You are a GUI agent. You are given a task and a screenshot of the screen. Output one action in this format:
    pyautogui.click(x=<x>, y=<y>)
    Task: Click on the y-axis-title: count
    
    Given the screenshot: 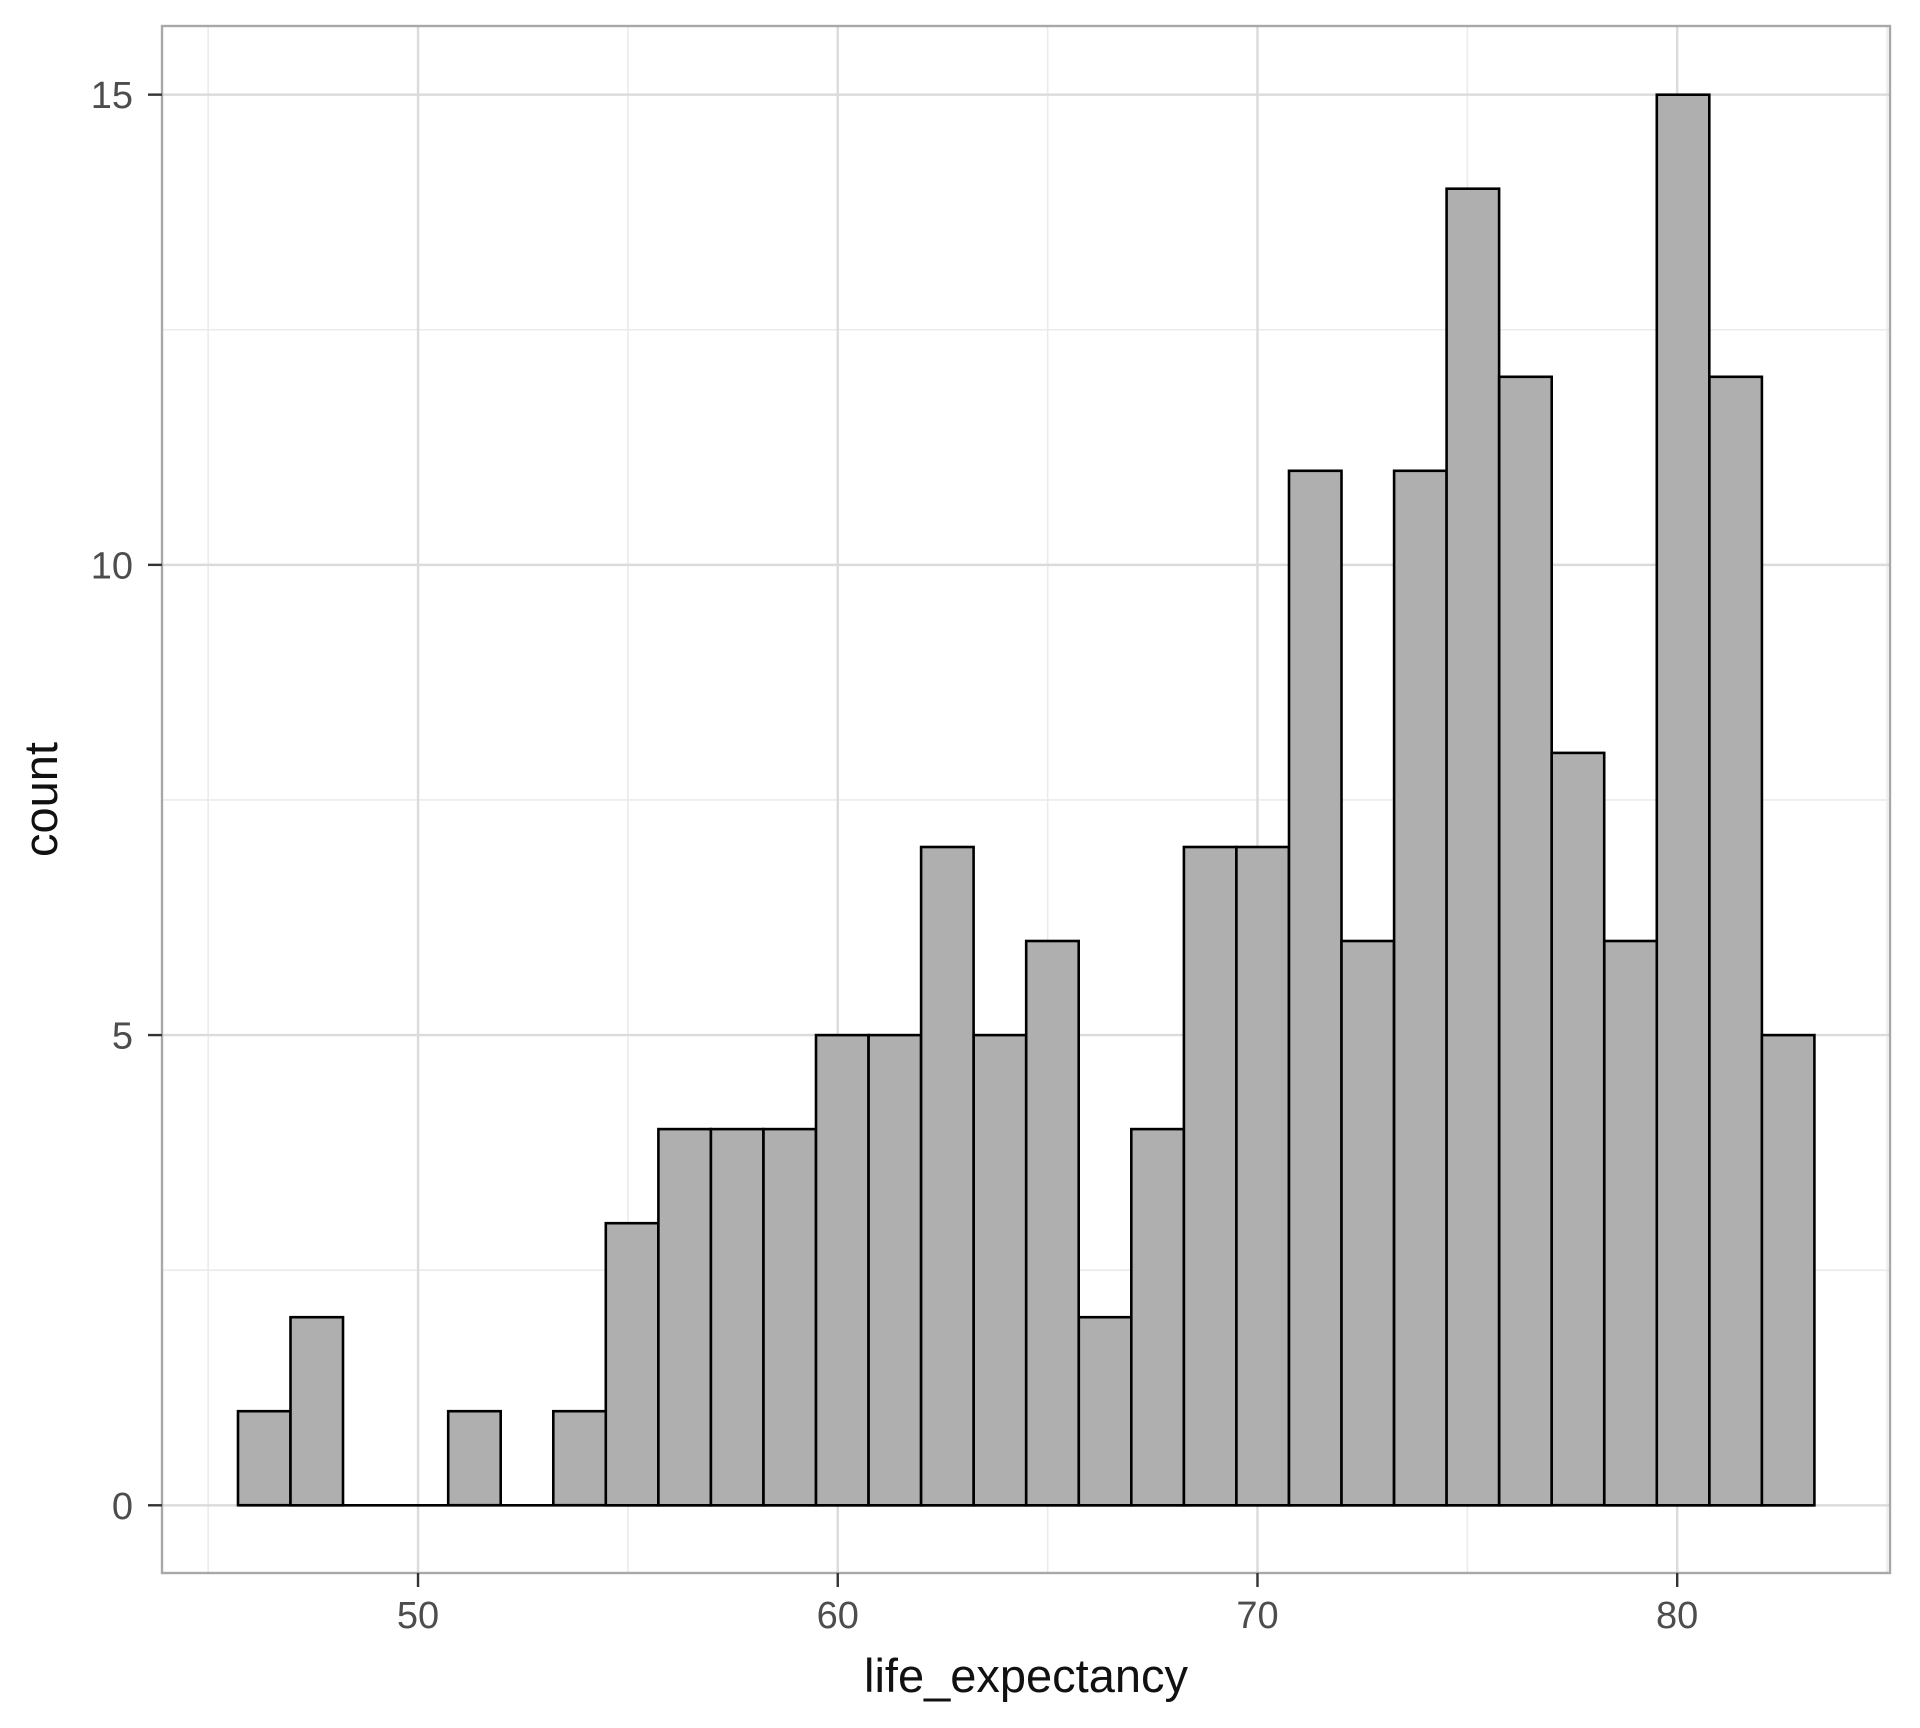 What is the action you would take?
    pyautogui.click(x=40, y=799)
    